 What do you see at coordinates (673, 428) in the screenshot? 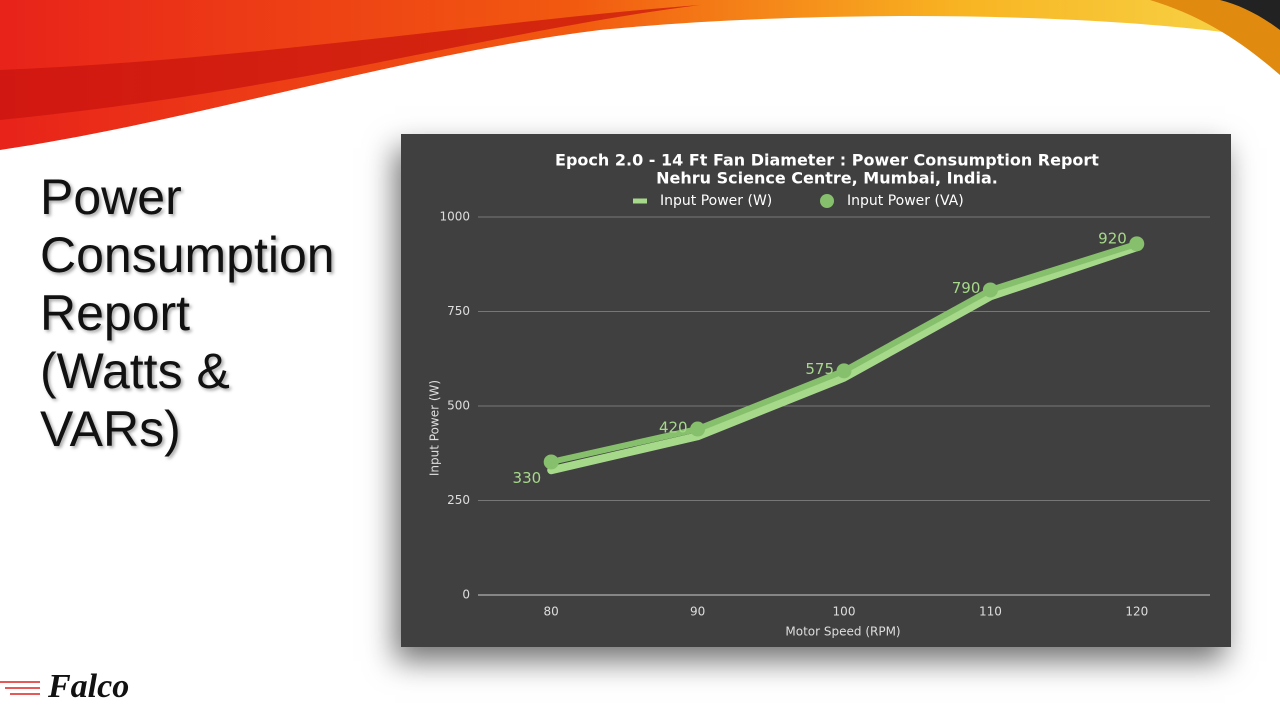
I see `data-label: 420` at bounding box center [673, 428].